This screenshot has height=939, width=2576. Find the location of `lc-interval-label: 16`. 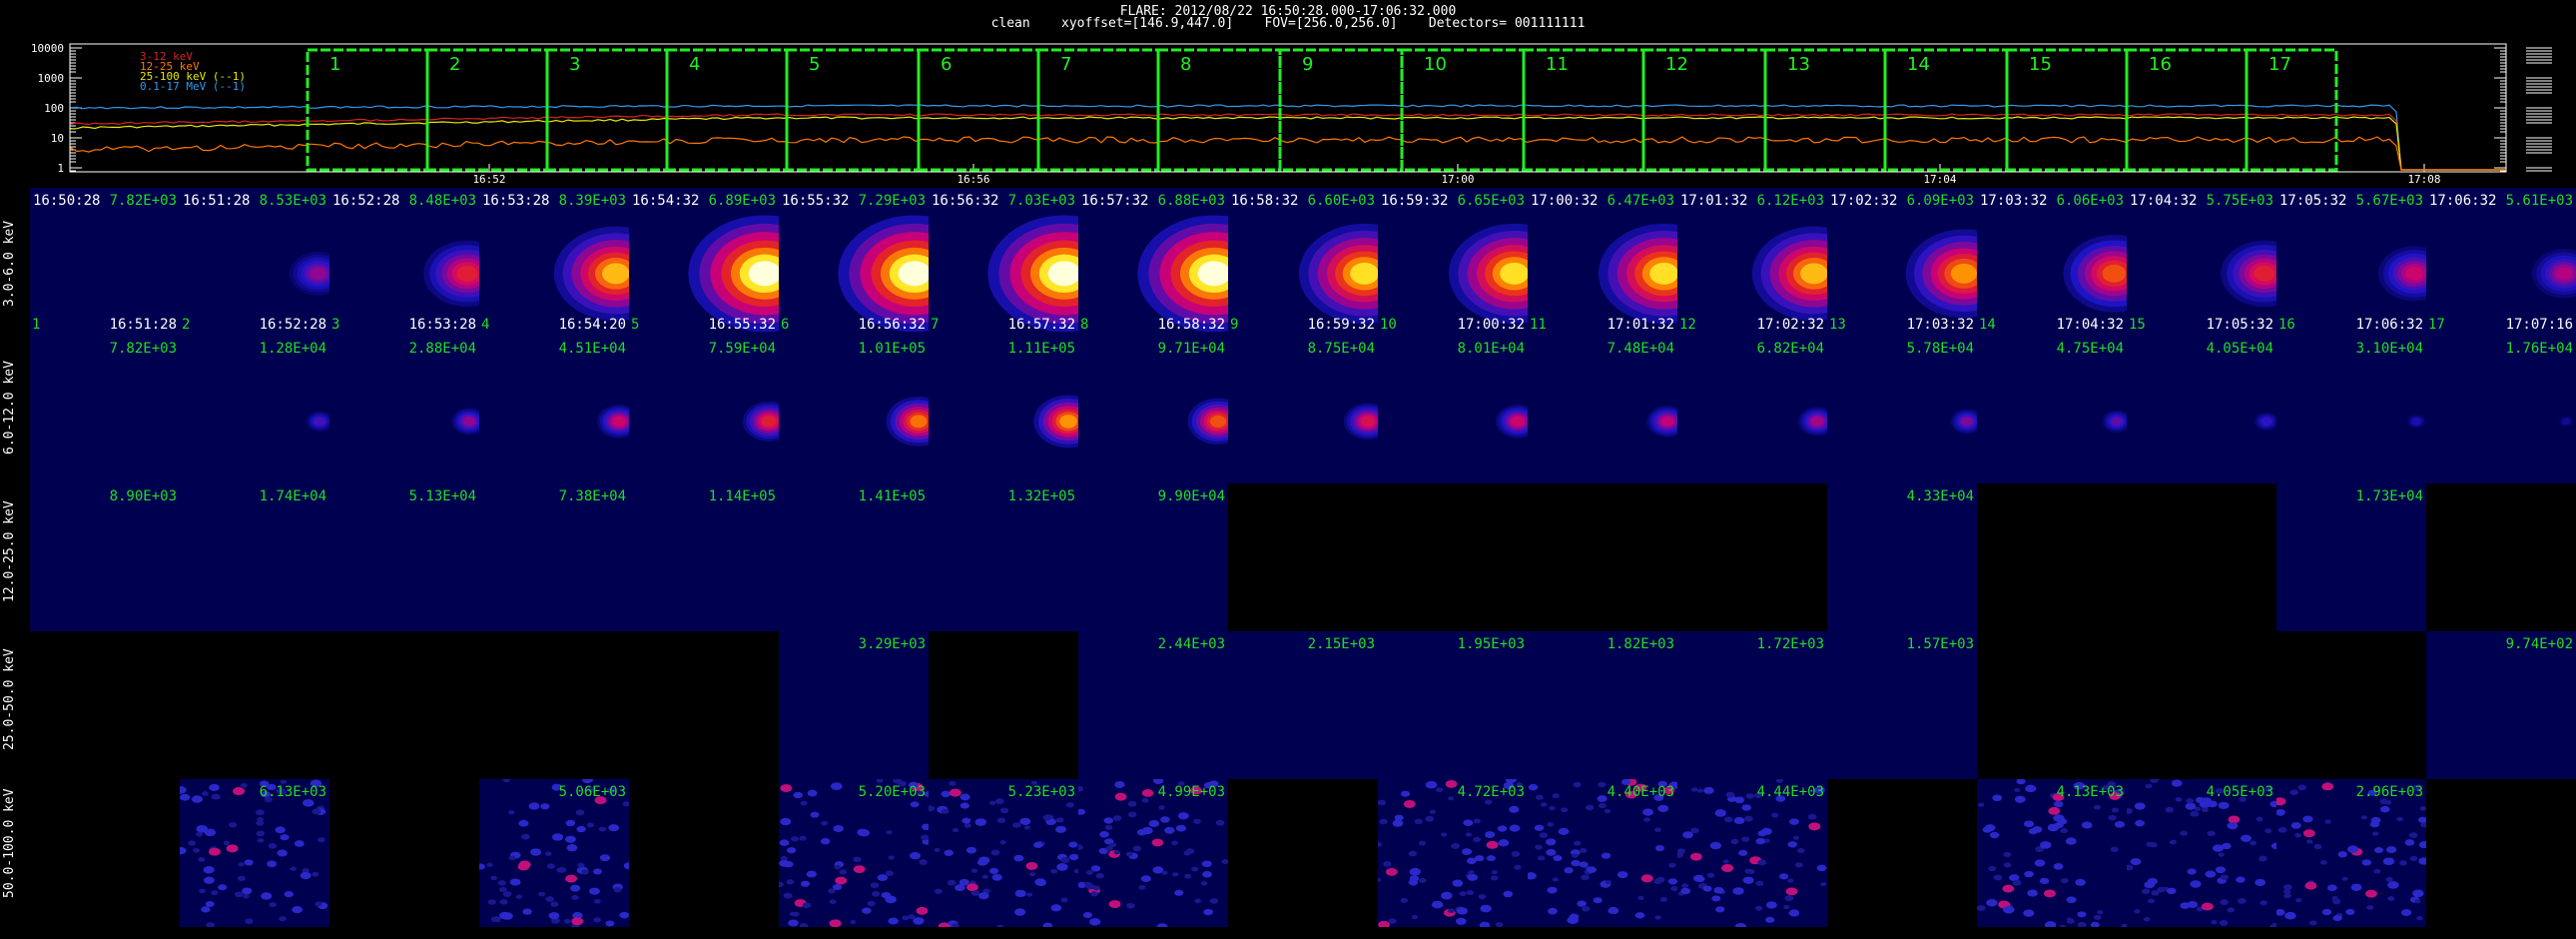

lc-interval-label: 16 is located at coordinates (2160, 64).